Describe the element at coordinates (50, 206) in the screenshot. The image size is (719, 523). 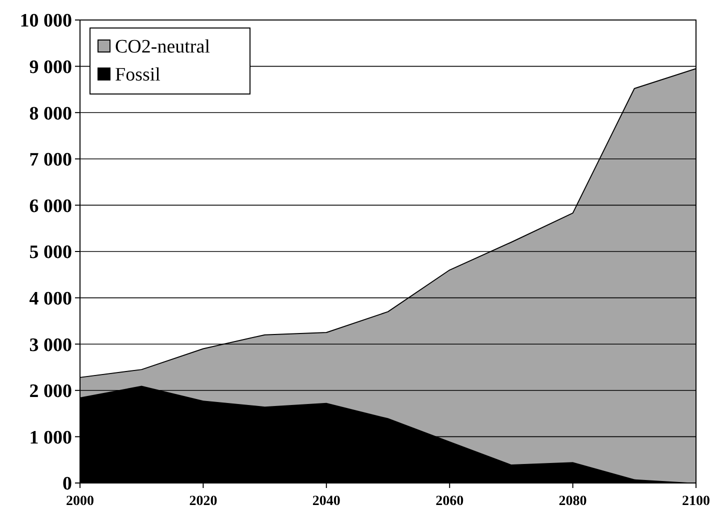
I see `y-tick-label: 6 000` at that location.